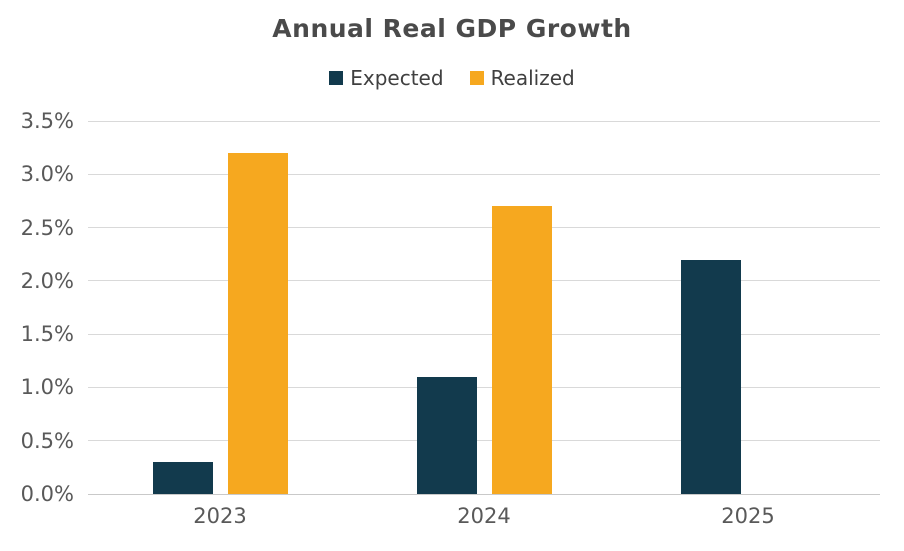 This screenshot has height=551, width=904. Describe the element at coordinates (476, 78) in the screenshot. I see `realized-swatch-icon` at that location.